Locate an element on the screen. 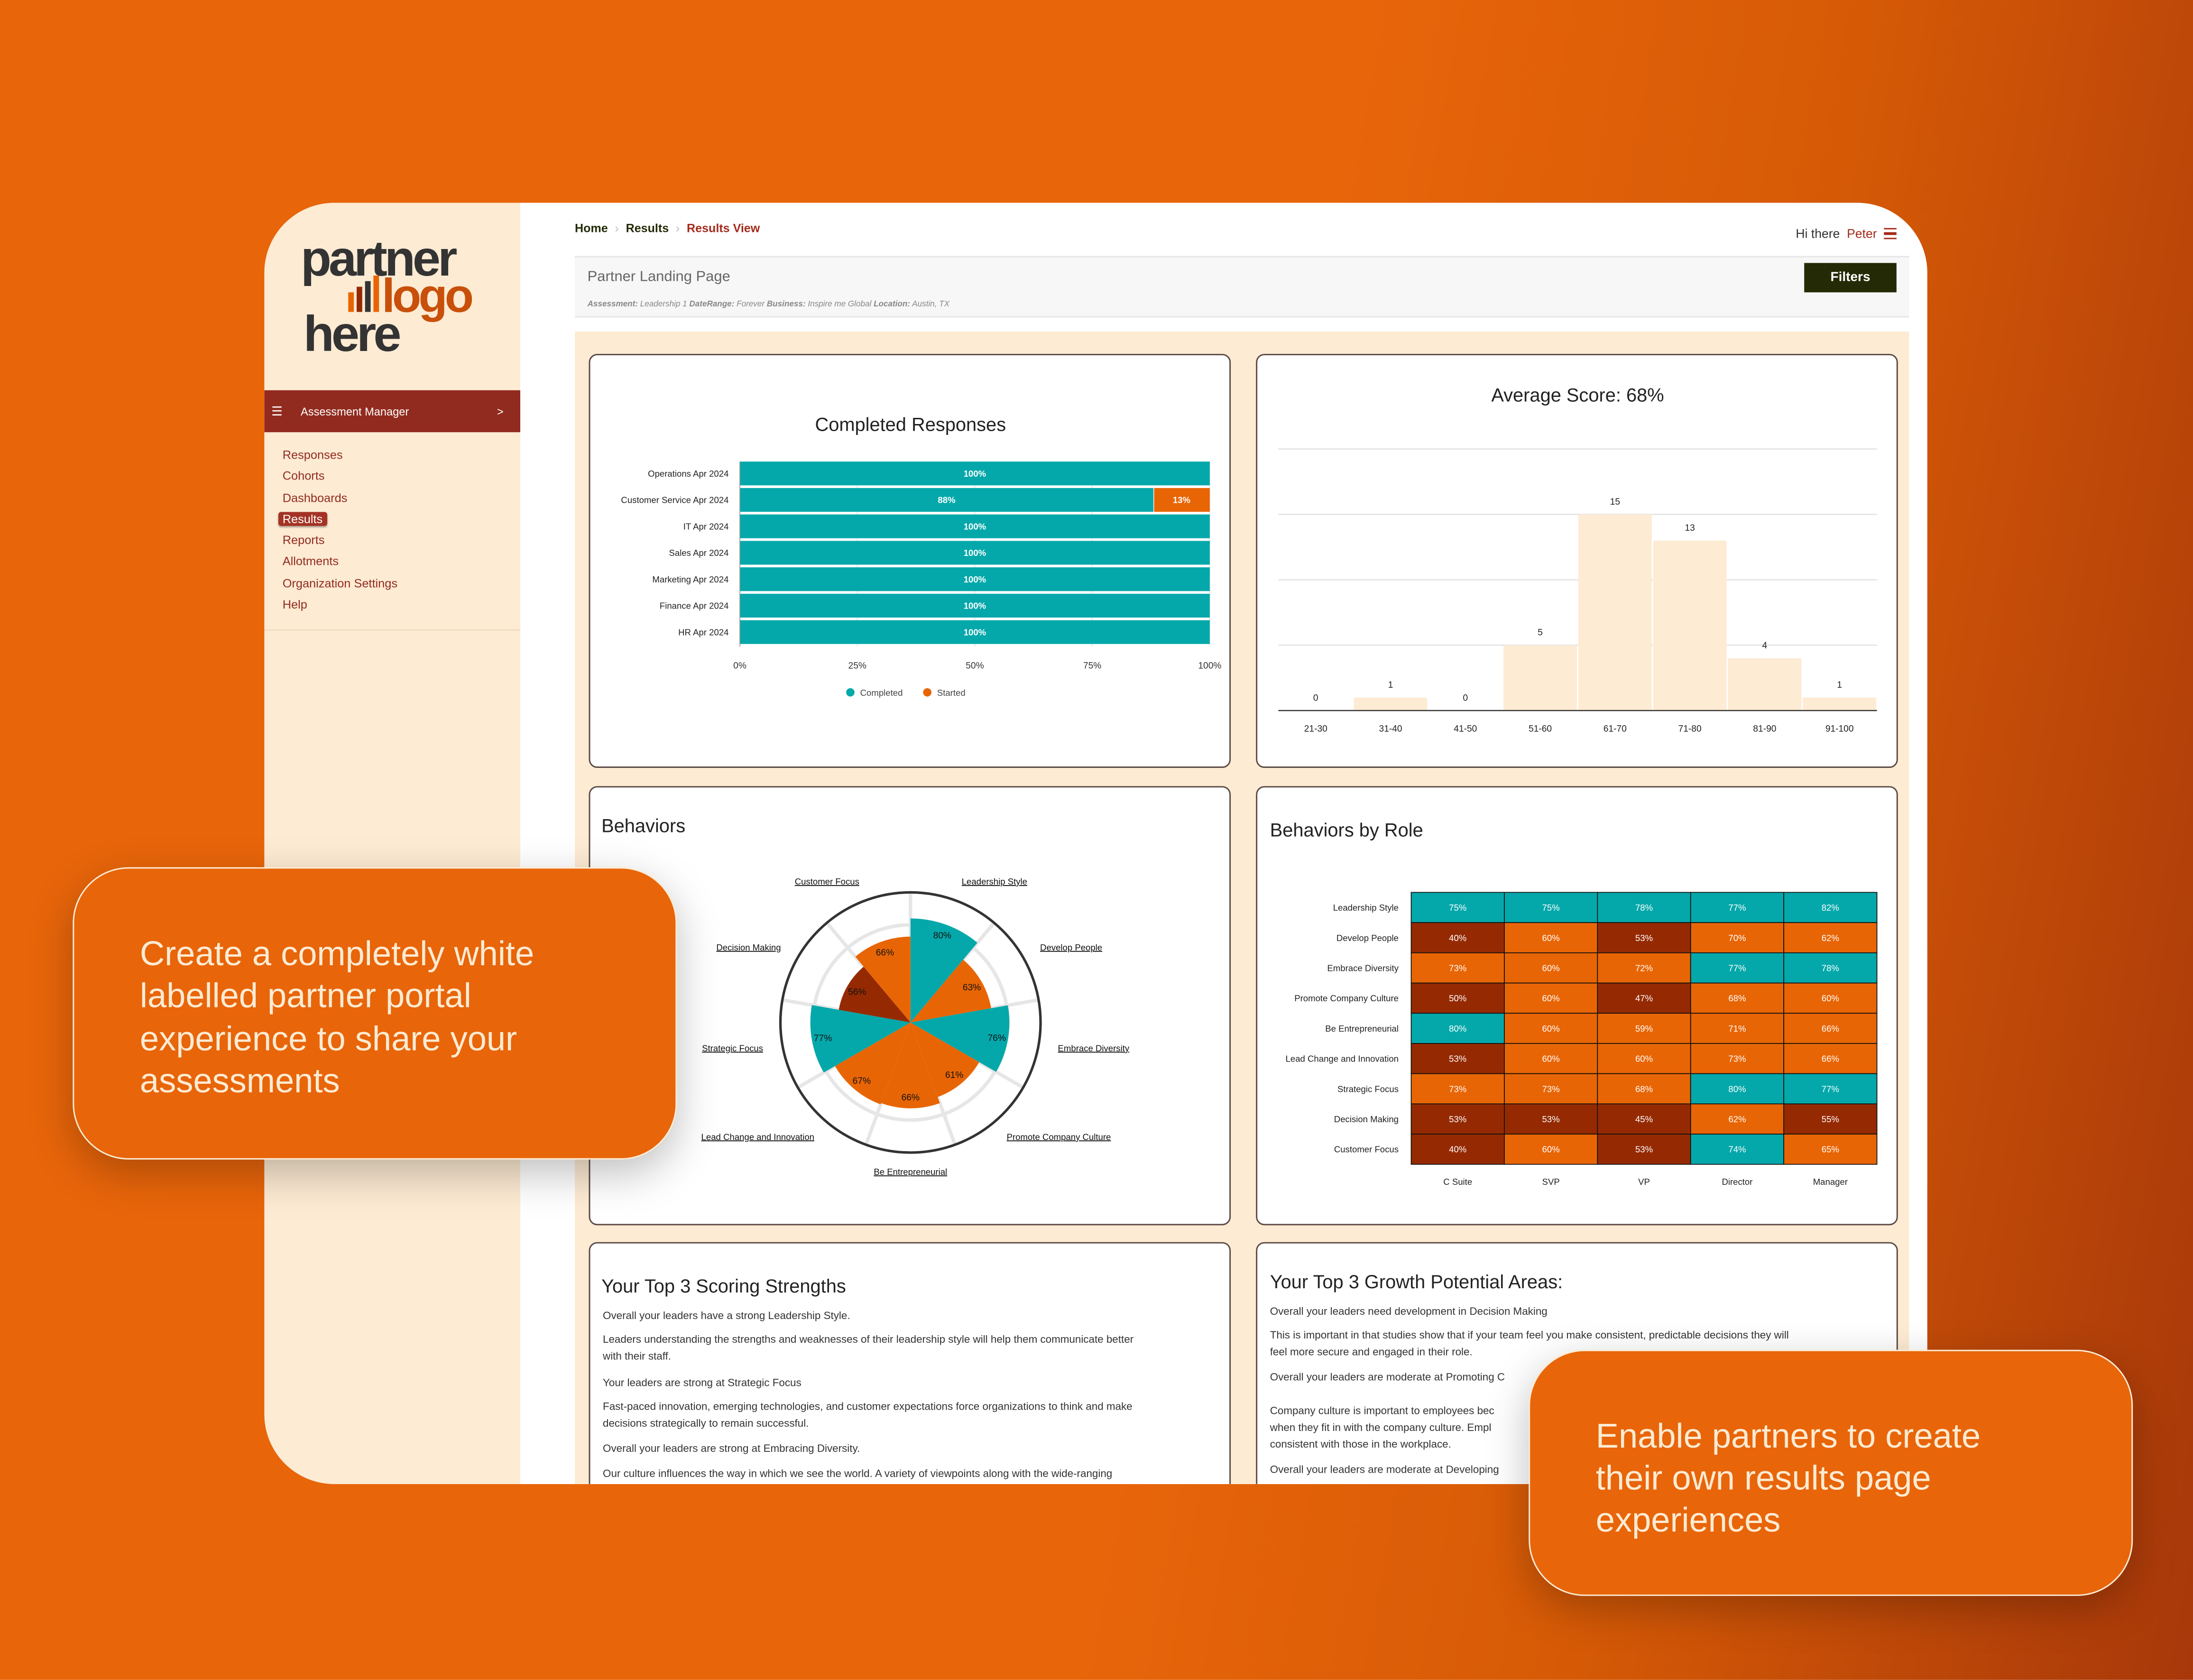  chart-title: Completed Responses is located at coordinates (911, 424).